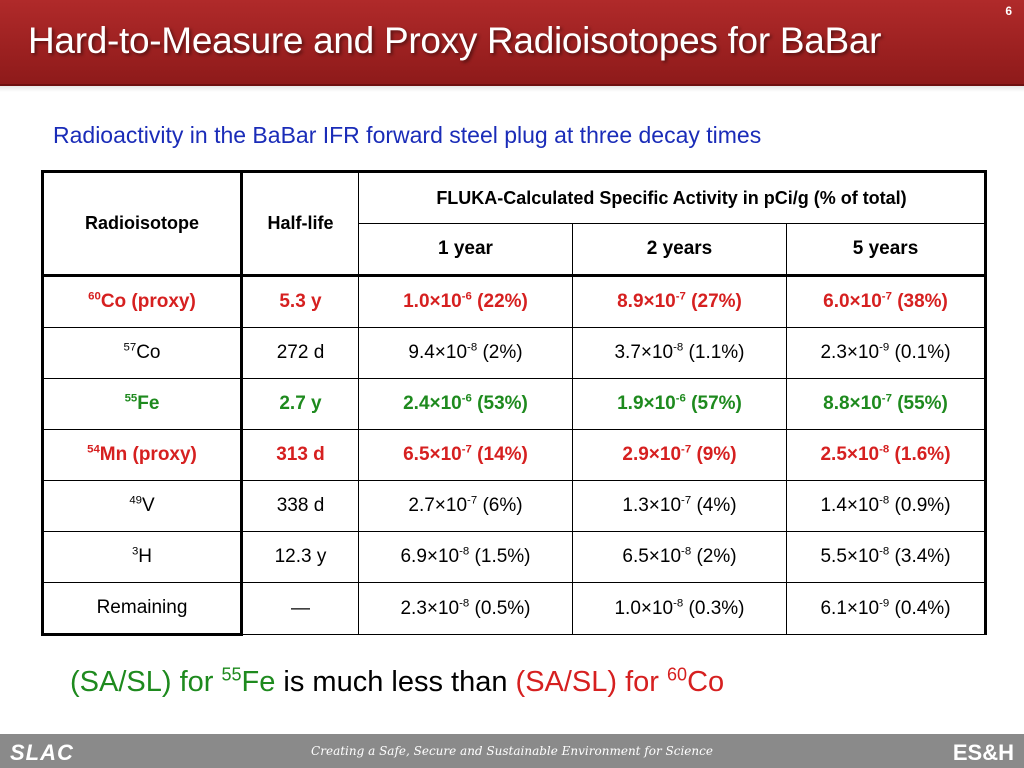 The width and height of the screenshot is (1024, 768). Describe the element at coordinates (677, 674) in the screenshot. I see `co-mass-number: 60` at that location.